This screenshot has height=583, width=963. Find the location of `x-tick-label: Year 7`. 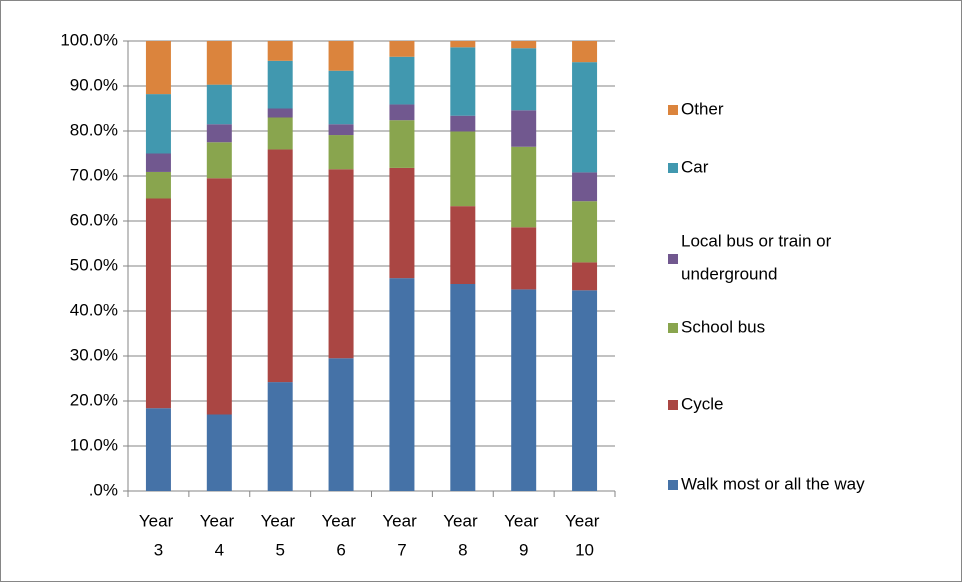

x-tick-label: Year 7 is located at coordinates (401, 536).